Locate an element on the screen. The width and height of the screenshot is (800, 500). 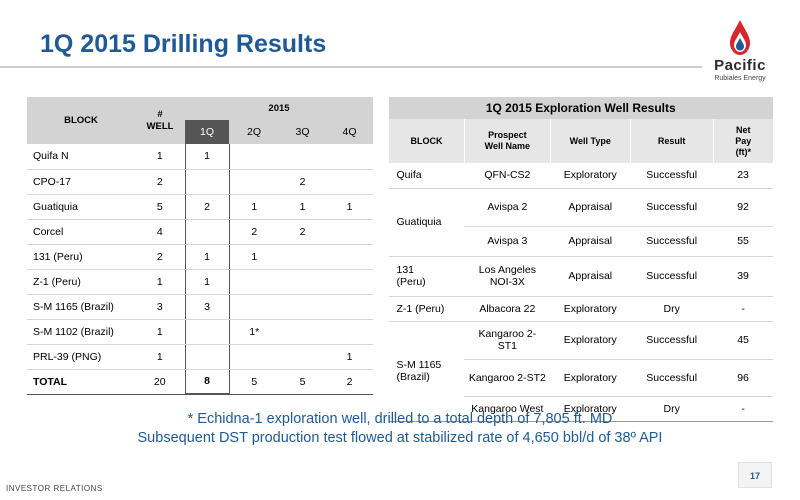
table-row: Quifa QFN-CS2 Exploratory Successful 23 is located at coordinates (580, 176).